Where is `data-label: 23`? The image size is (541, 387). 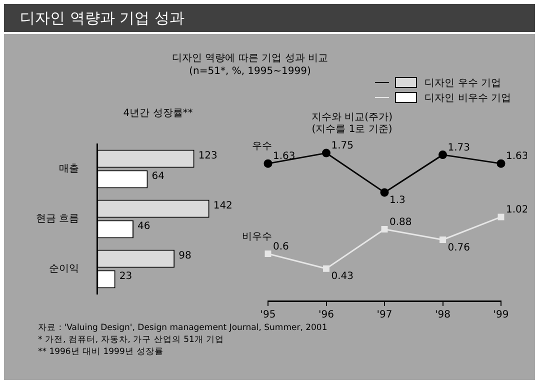 data-label: 23 is located at coordinates (125, 276).